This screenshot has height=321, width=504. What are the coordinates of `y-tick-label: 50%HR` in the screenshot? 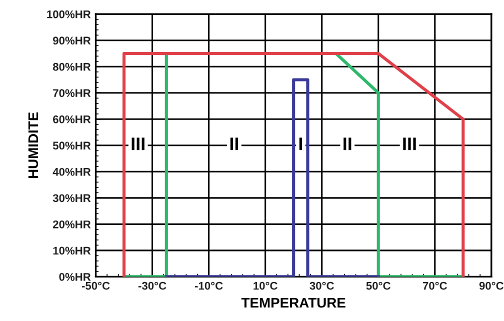 It's located at (71, 146).